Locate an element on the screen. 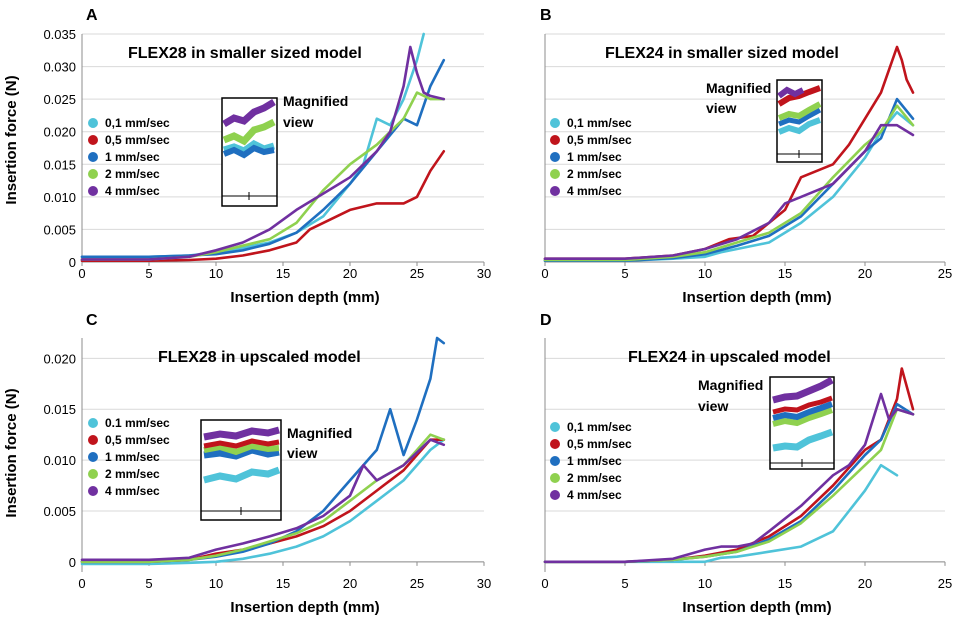  panel-a-y-label: Insertion force (N) is located at coordinates (11, 139).